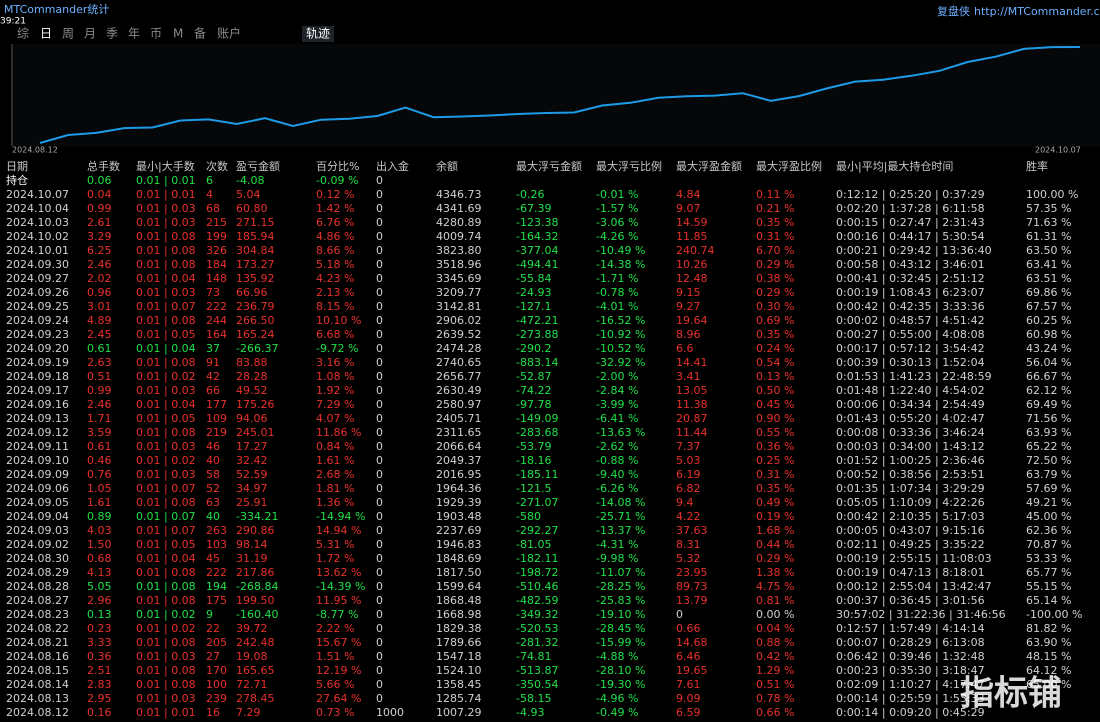 This screenshot has width=1100, height=722. Describe the element at coordinates (229, 33) in the screenshot. I see `tab: 账户` at that location.